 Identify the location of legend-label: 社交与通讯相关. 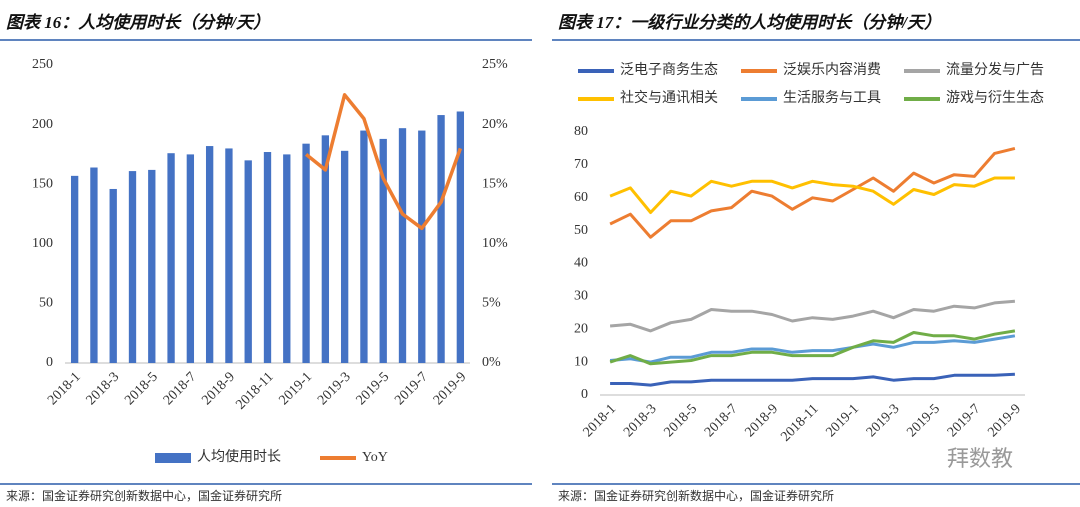
(669, 97).